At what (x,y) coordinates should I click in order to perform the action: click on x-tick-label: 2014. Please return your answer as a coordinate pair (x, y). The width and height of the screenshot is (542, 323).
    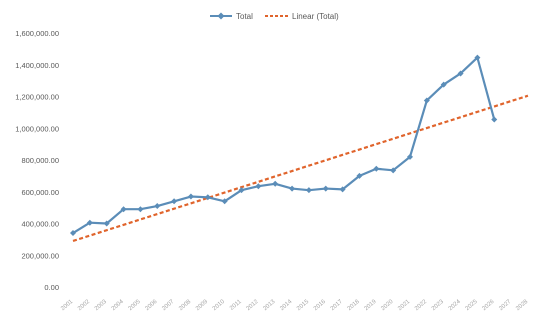
    Looking at the image, I should click on (286, 306).